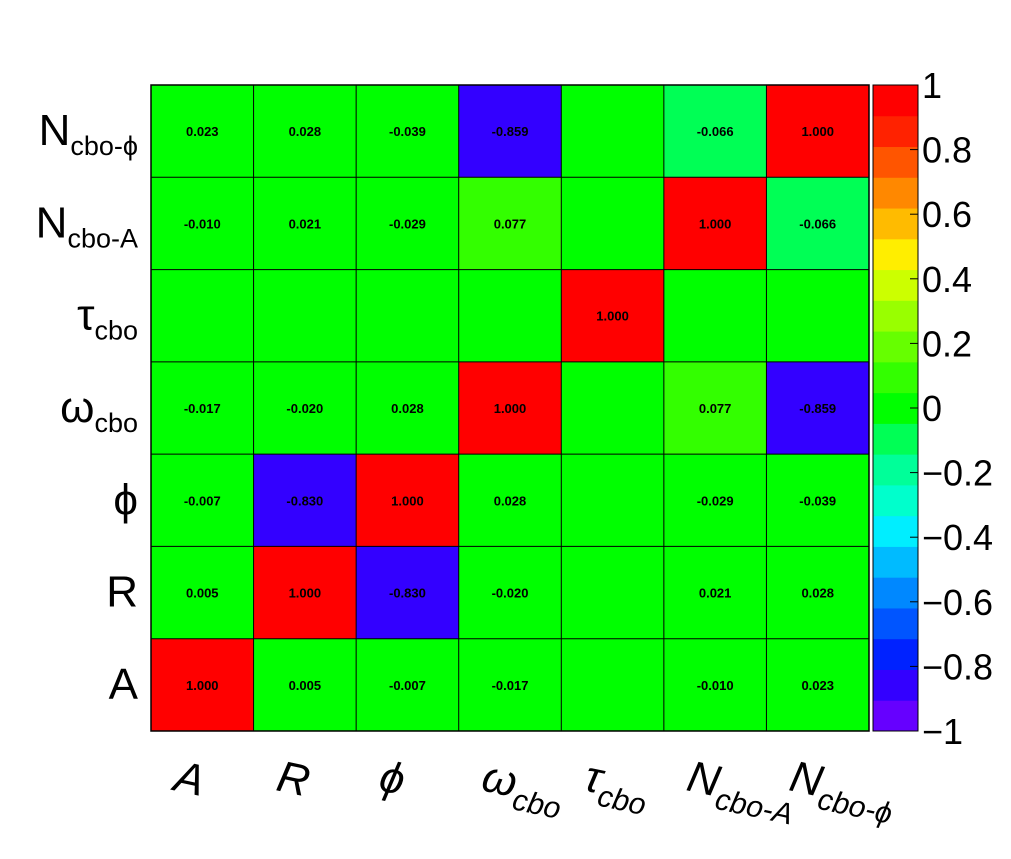 The height and width of the screenshot is (859, 1011). Describe the element at coordinates (55, 130) in the screenshot. I see `y-tick-main: N` at that location.